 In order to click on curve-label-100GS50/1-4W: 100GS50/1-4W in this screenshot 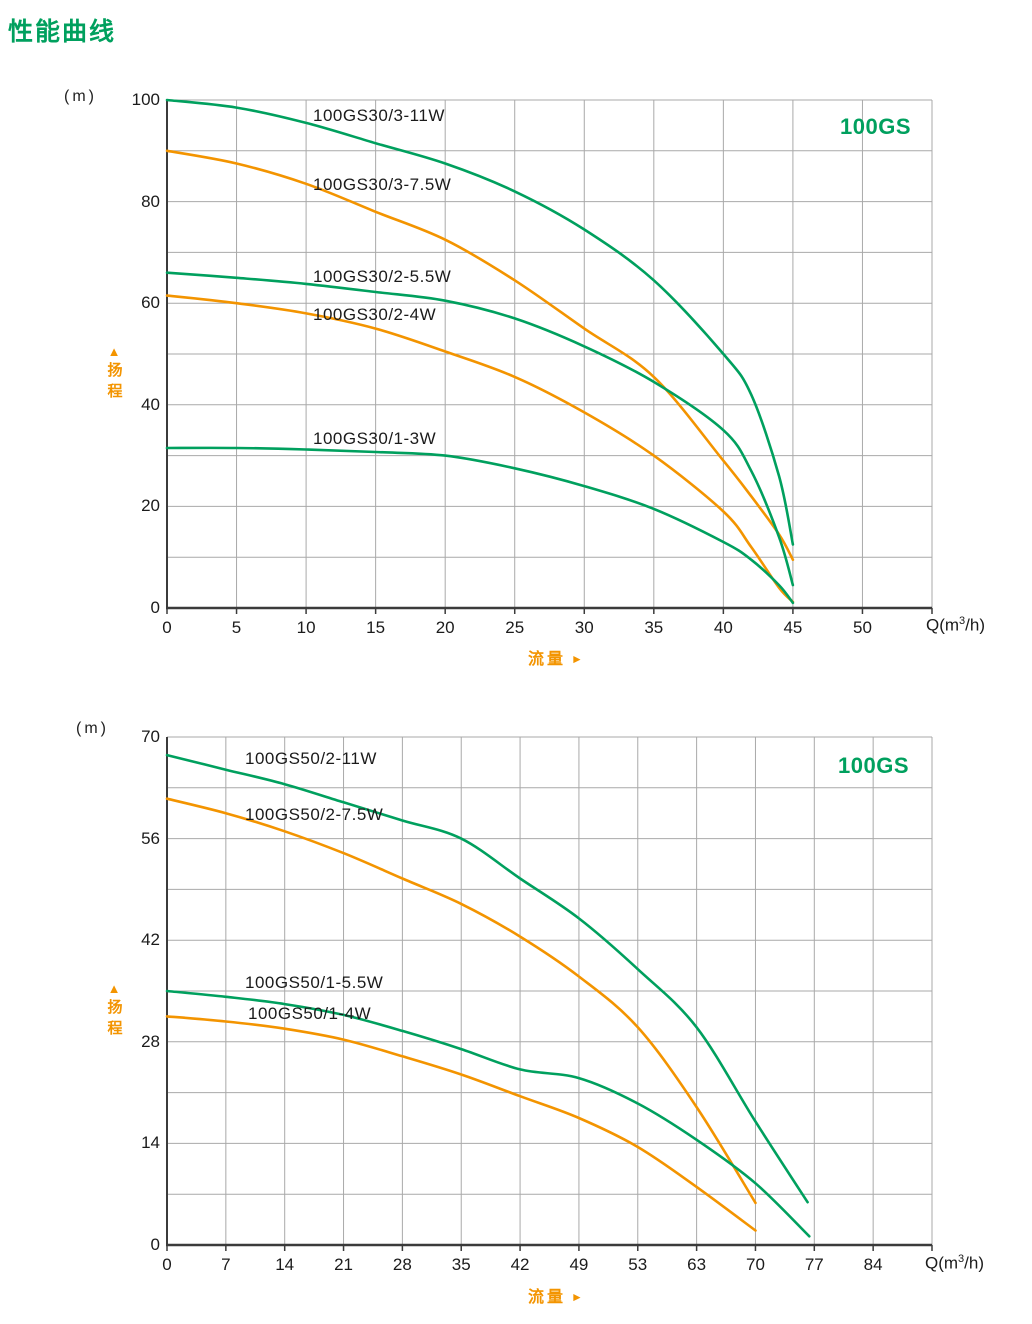, I will do `click(310, 1013)`.